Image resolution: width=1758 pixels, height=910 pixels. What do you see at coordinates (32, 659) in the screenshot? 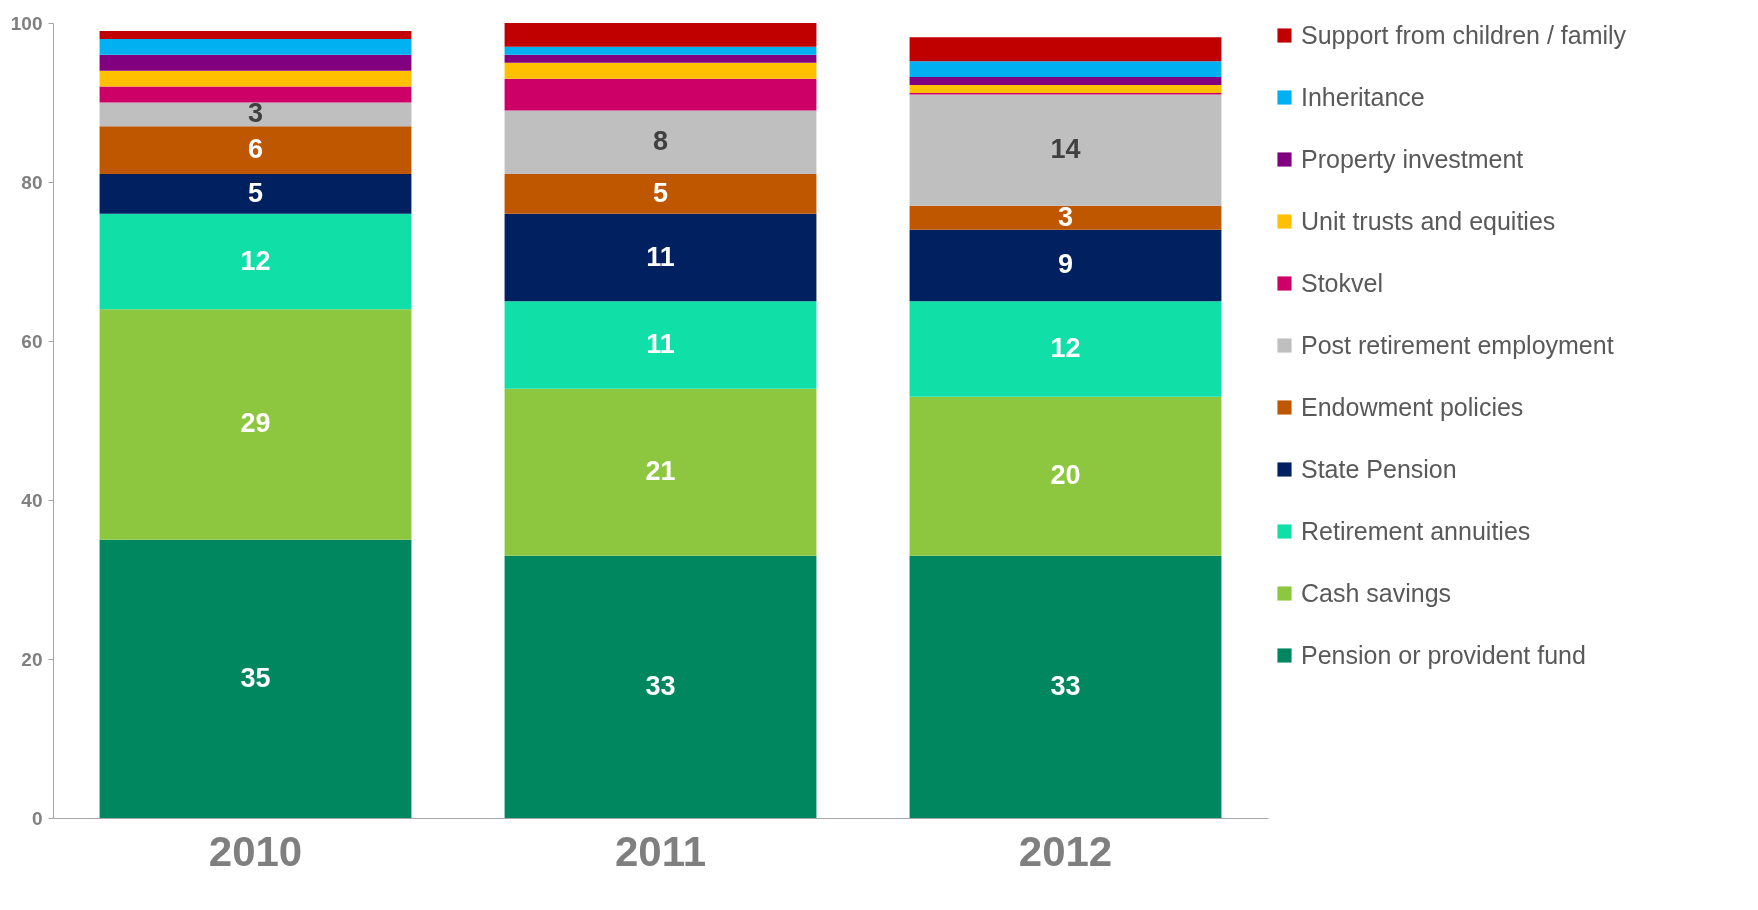
I see `y-tick-label: 20` at bounding box center [32, 659].